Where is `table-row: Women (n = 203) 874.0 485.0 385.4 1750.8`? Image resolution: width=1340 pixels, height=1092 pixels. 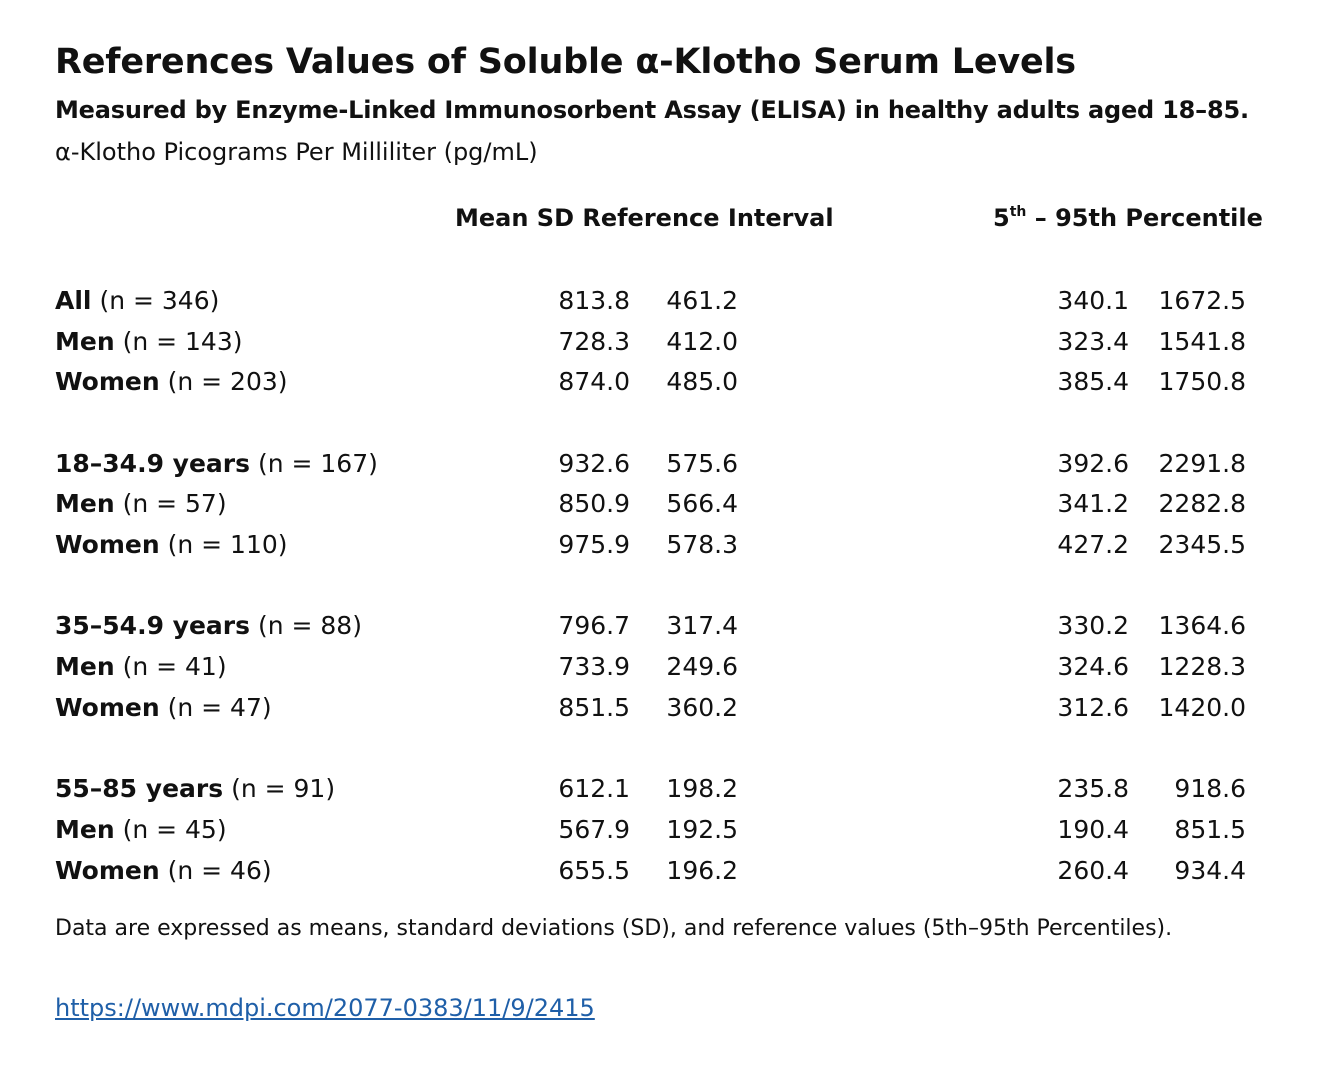
table-row: Women (n = 203) 874.0 485.0 385.4 1750.8 is located at coordinates (670, 384).